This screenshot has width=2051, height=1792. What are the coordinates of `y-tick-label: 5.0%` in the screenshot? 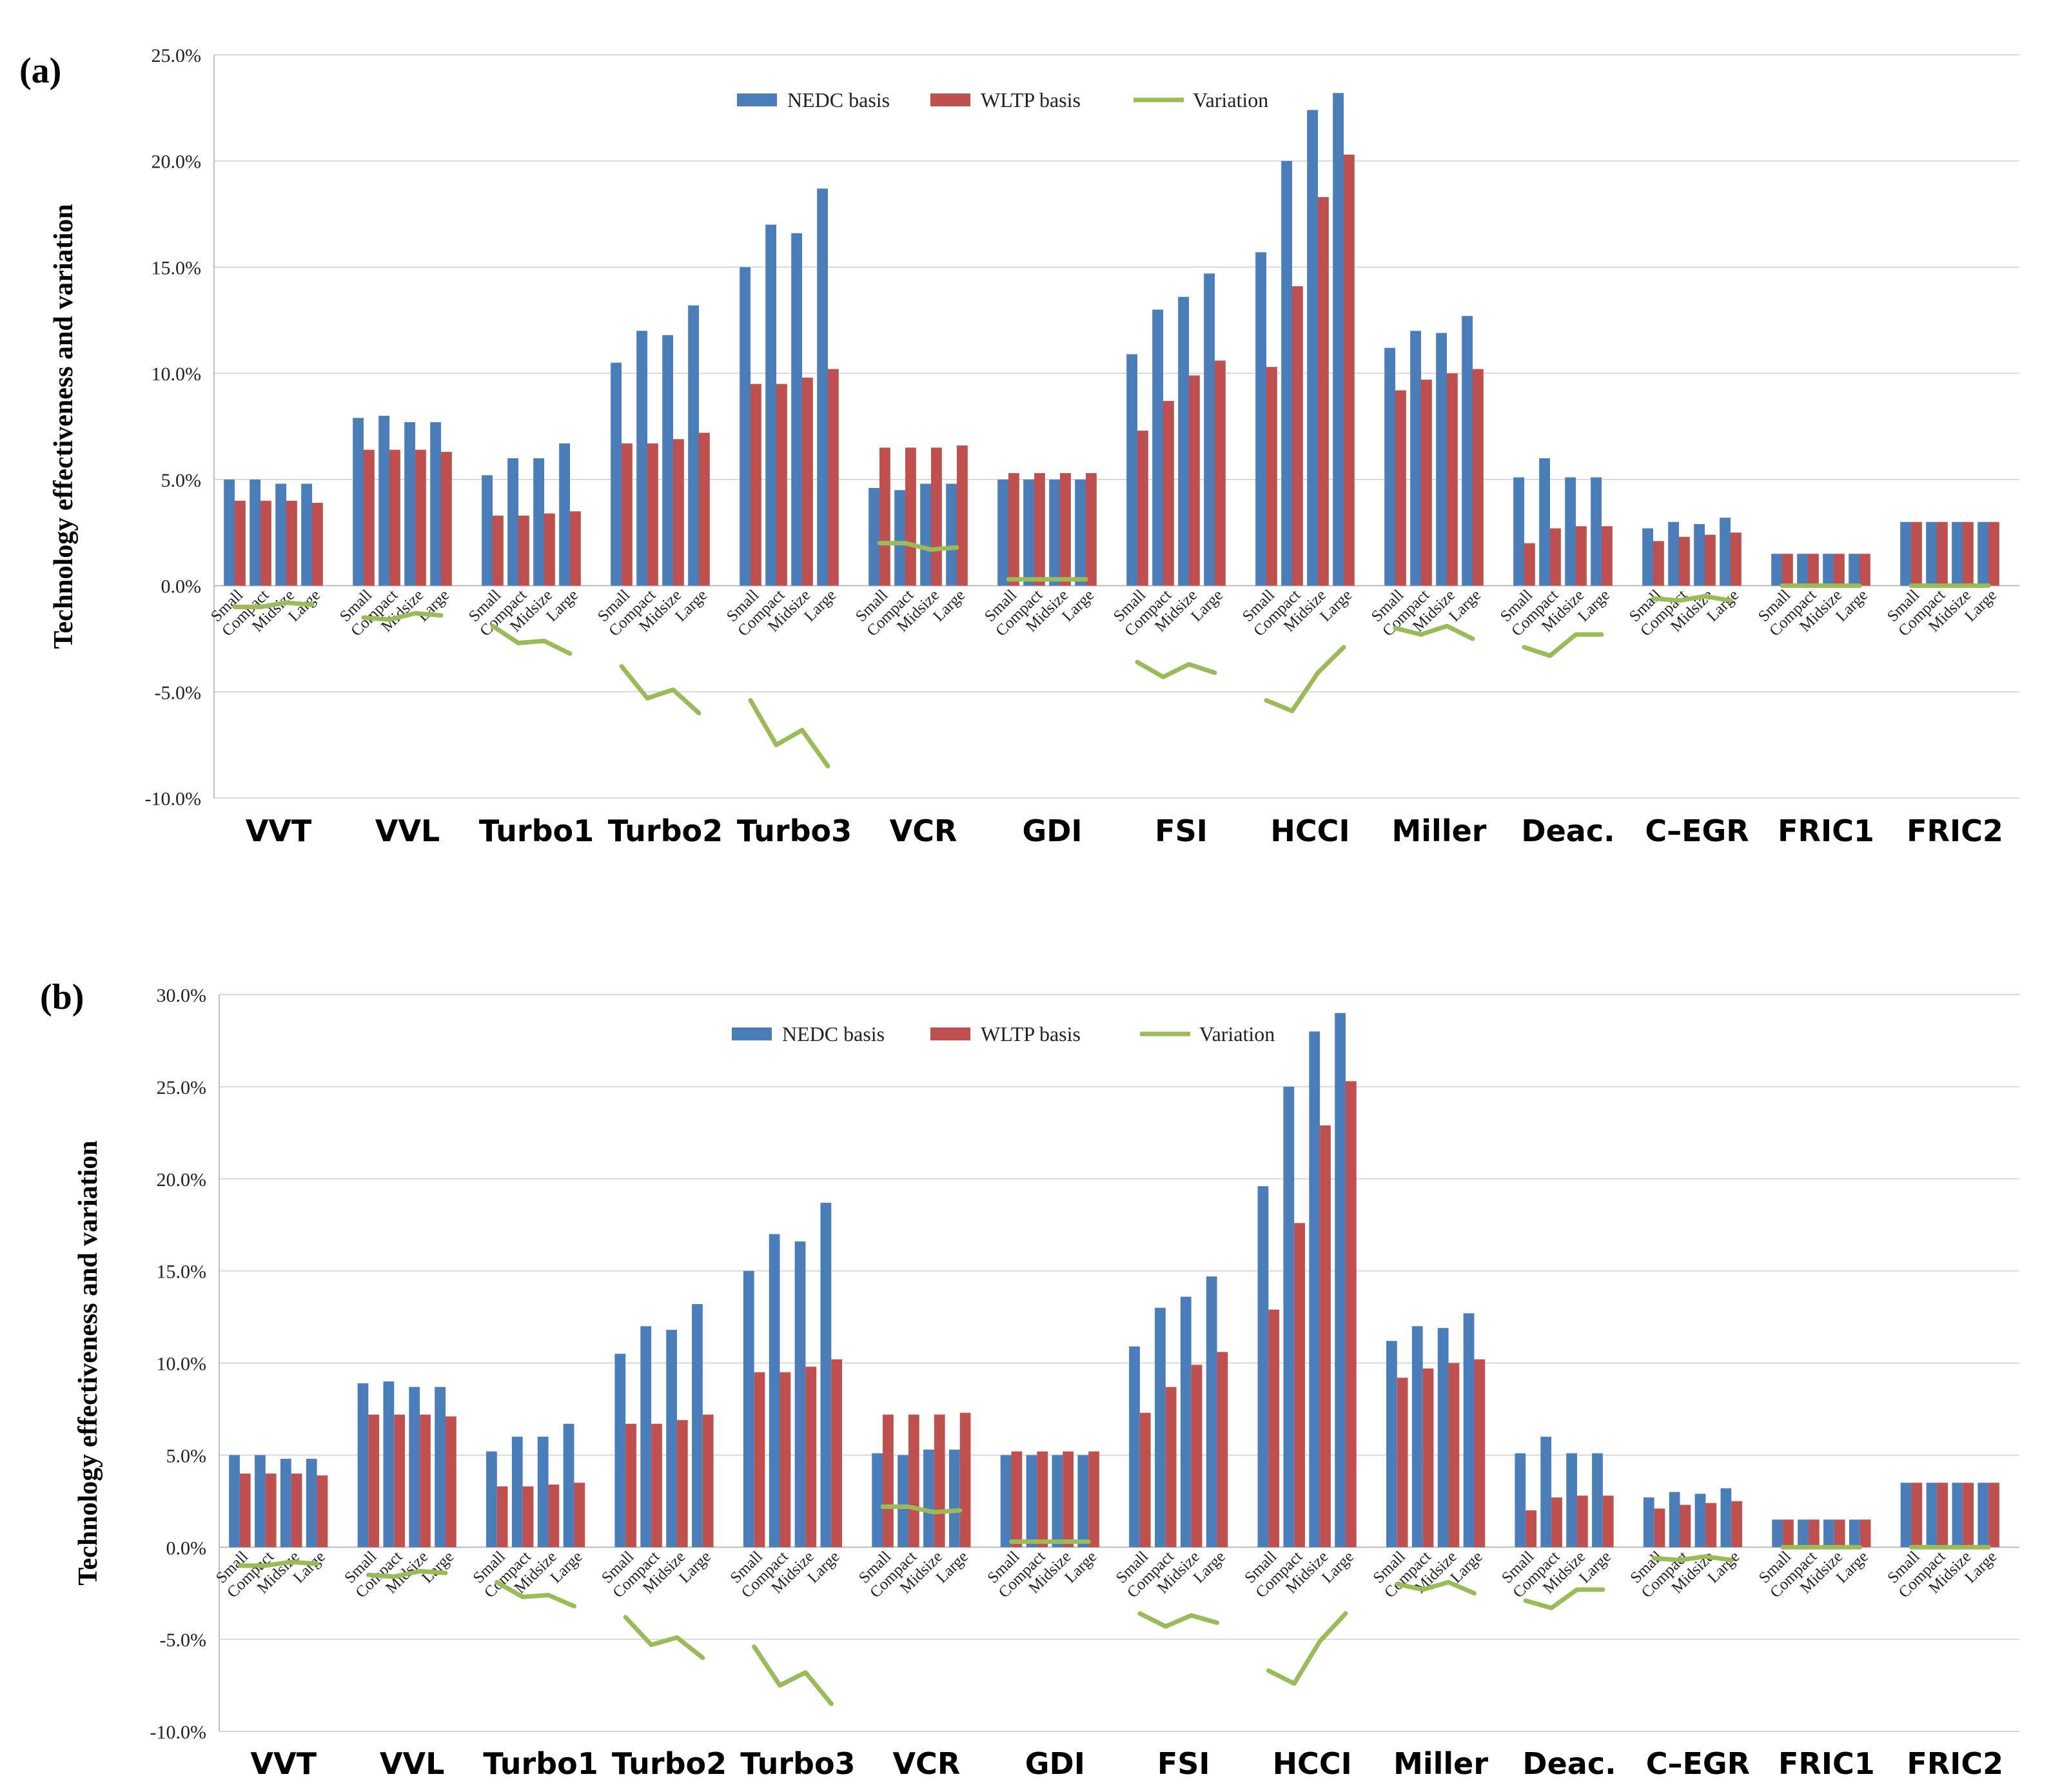 It's located at (181, 480).